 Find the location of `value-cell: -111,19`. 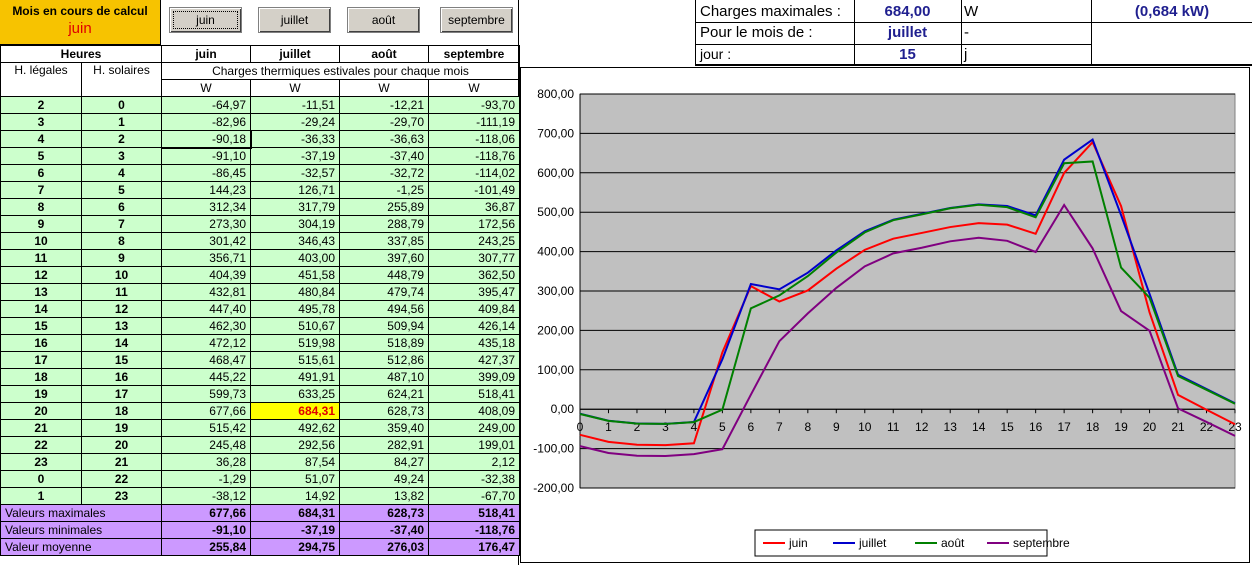

value-cell: -111,19 is located at coordinates (474, 122).